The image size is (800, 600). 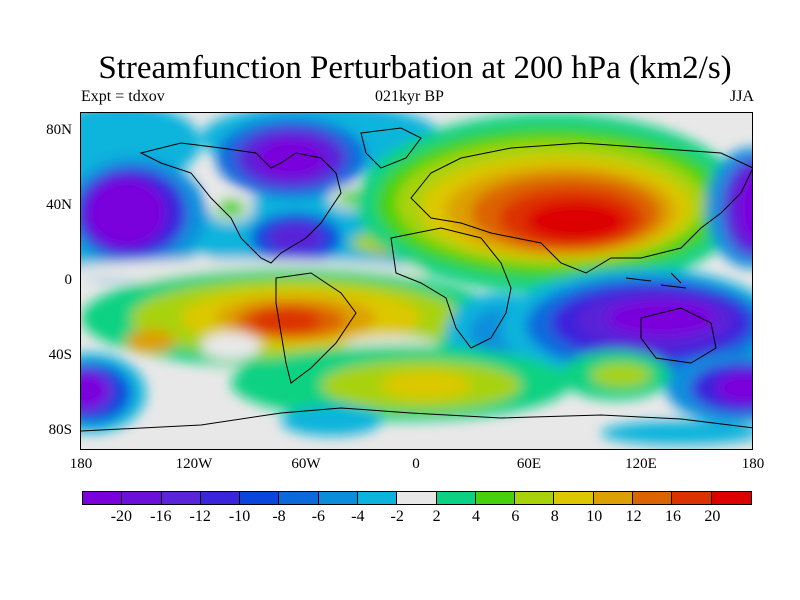 What do you see at coordinates (121, 516) in the screenshot?
I see `colorbar-label: -20` at bounding box center [121, 516].